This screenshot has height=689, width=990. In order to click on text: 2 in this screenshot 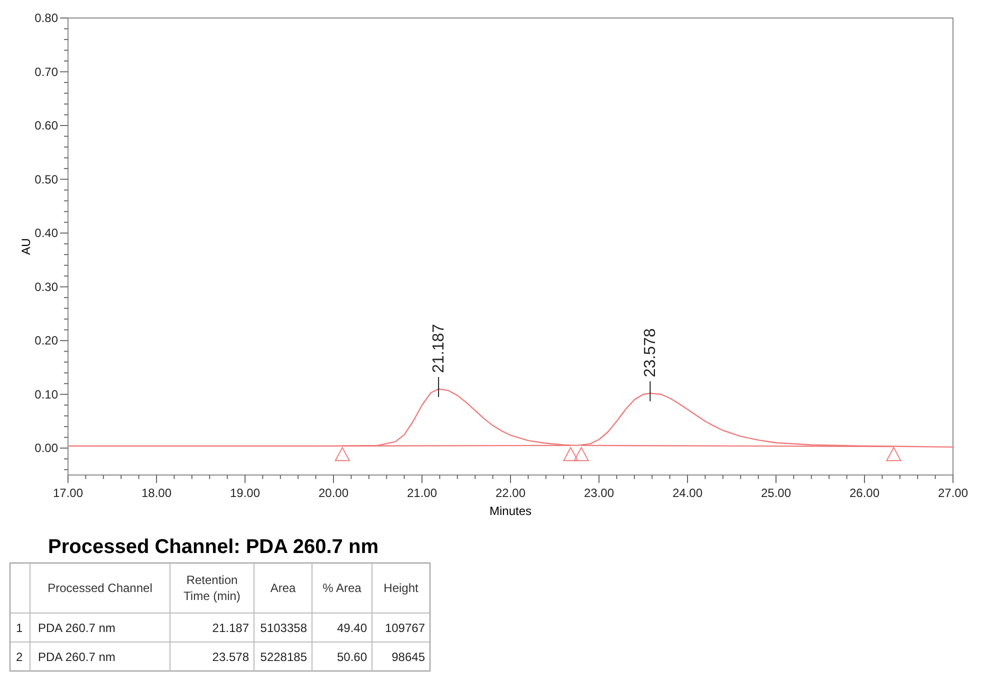, I will do `click(19, 657)`.